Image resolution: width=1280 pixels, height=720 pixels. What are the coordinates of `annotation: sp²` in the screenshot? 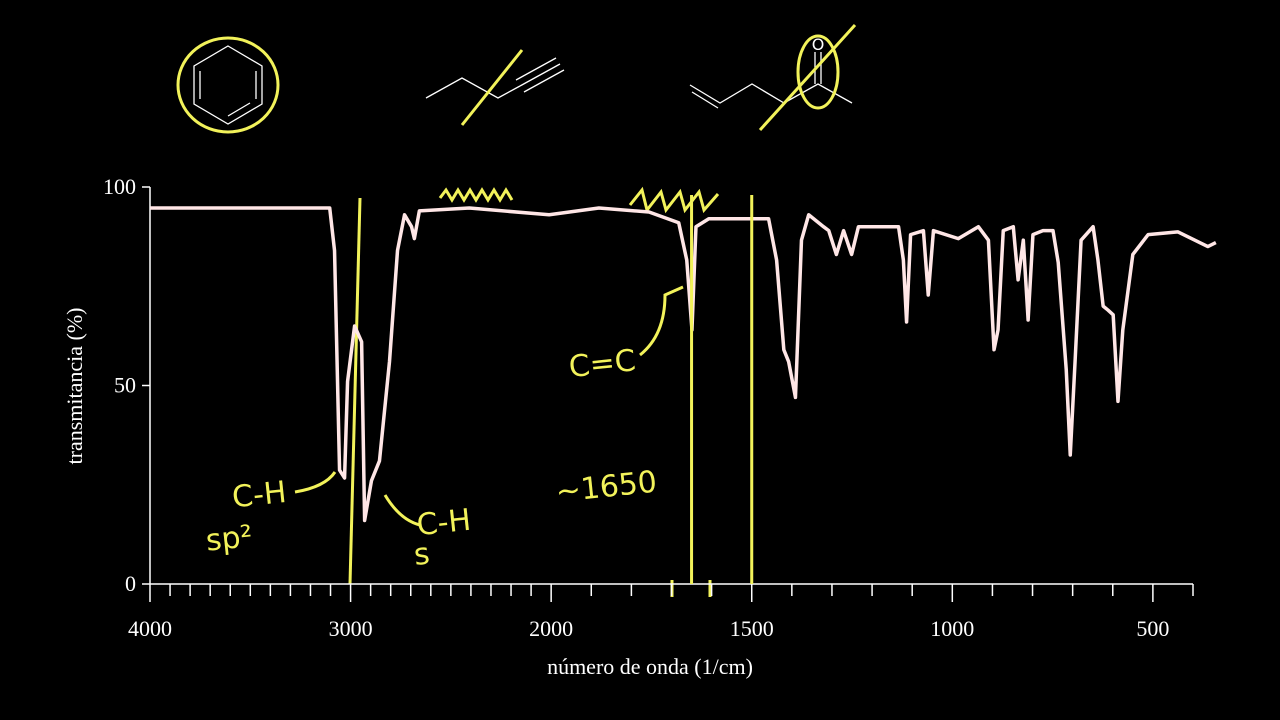 It's located at (229, 539).